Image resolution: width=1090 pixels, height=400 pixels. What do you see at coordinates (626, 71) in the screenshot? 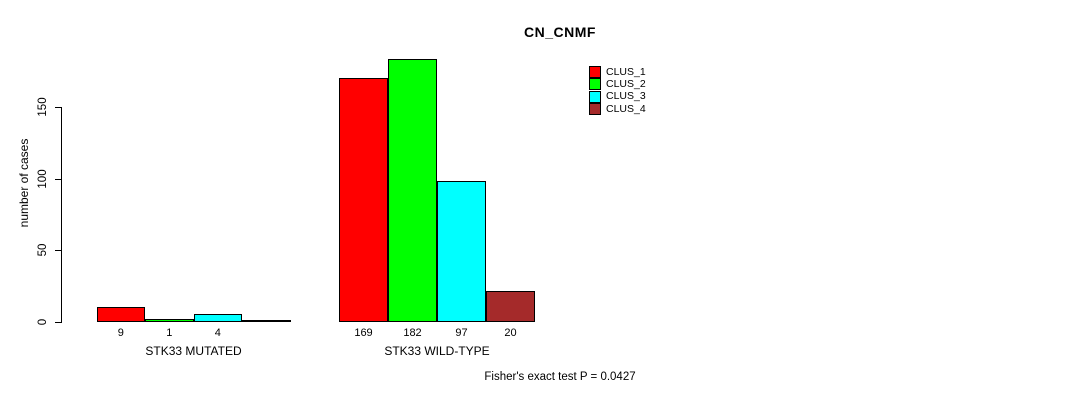
I see `legend-label: CLUS_1` at bounding box center [626, 71].